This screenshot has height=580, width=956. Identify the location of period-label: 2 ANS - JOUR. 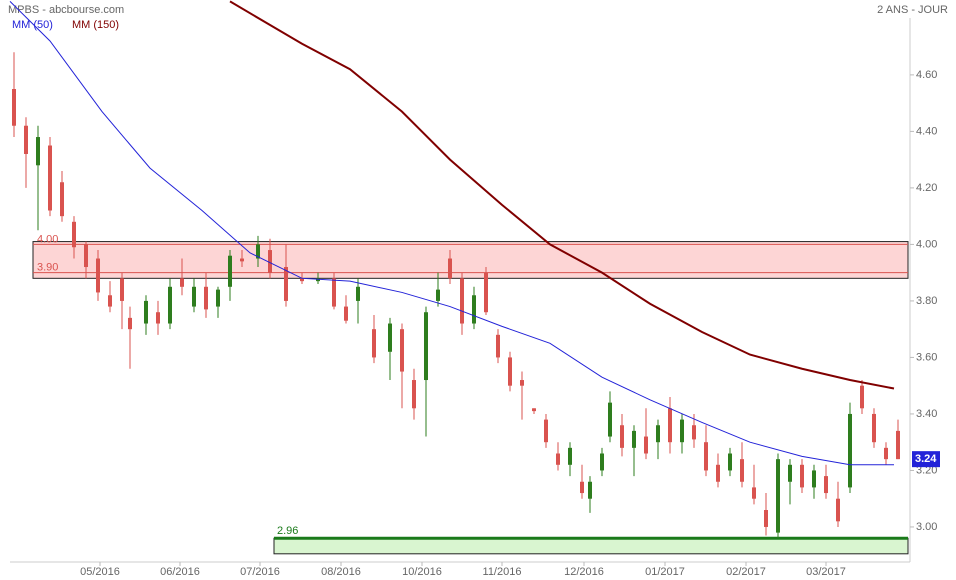
(912, 10).